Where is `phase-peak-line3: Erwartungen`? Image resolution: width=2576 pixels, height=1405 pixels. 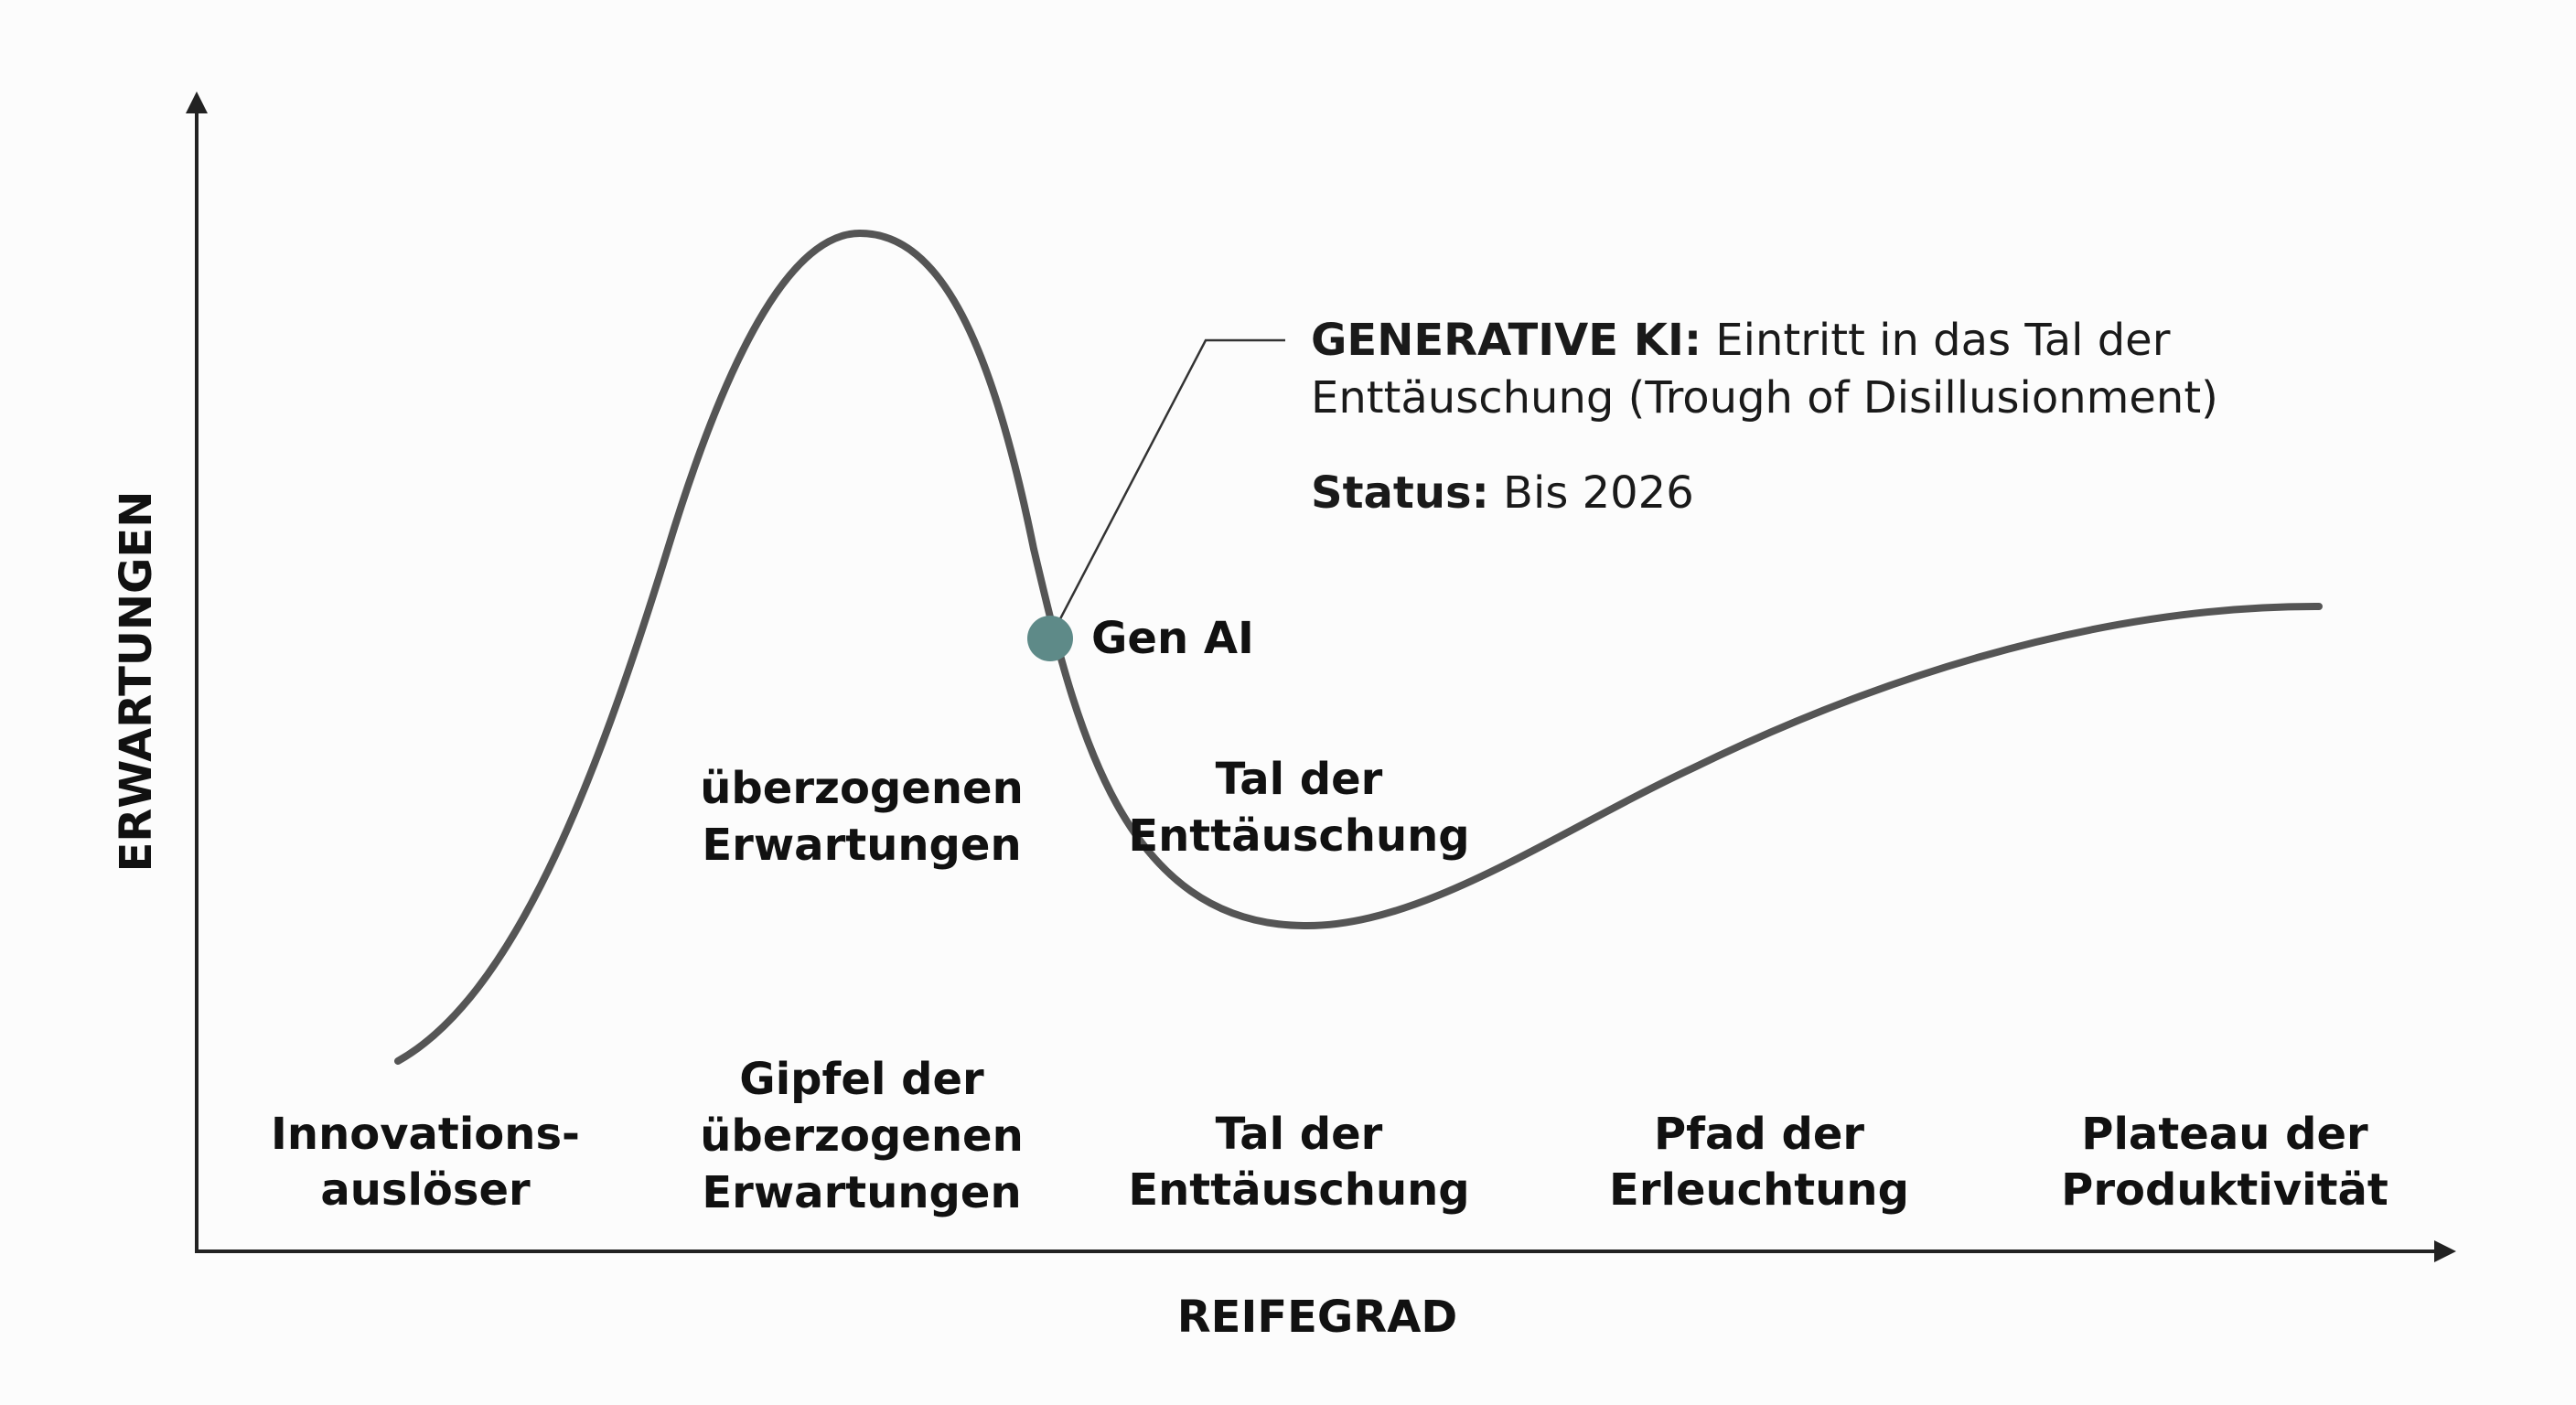
phase-peak-line3: Erwartungen is located at coordinates (862, 1192).